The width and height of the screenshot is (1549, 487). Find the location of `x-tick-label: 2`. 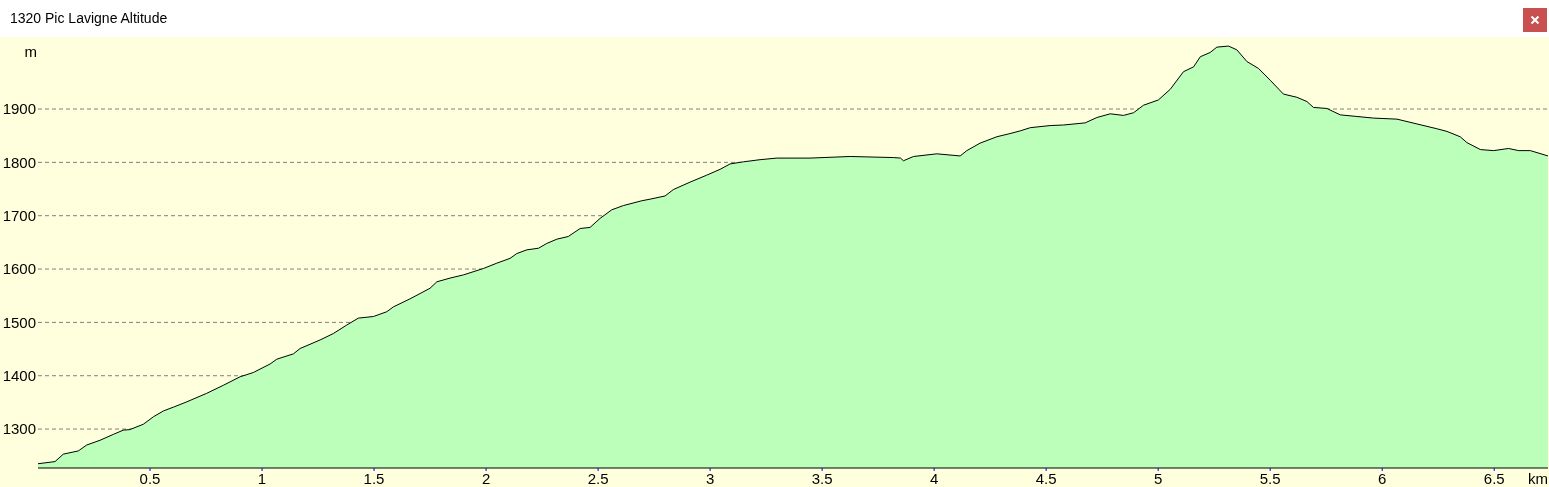

x-tick-label: 2 is located at coordinates (486, 478).